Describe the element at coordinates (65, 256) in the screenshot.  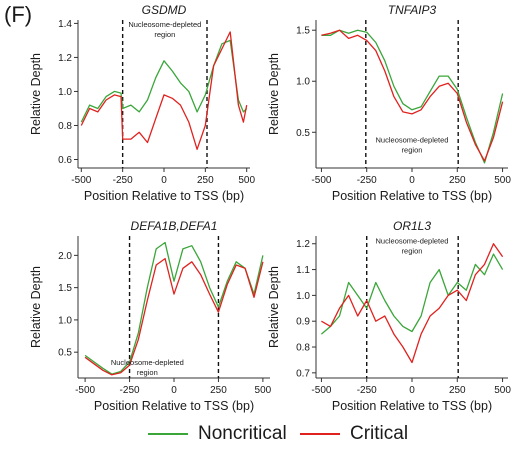
I see `y-tick-label: 2.0` at that location.